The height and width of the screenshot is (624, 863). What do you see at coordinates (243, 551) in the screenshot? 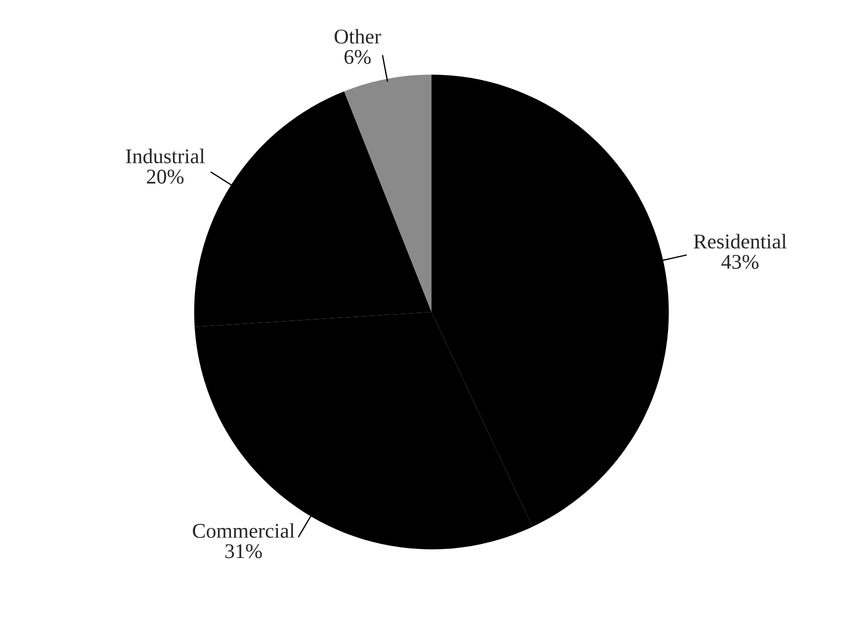
I see `data-label: 31%` at bounding box center [243, 551].